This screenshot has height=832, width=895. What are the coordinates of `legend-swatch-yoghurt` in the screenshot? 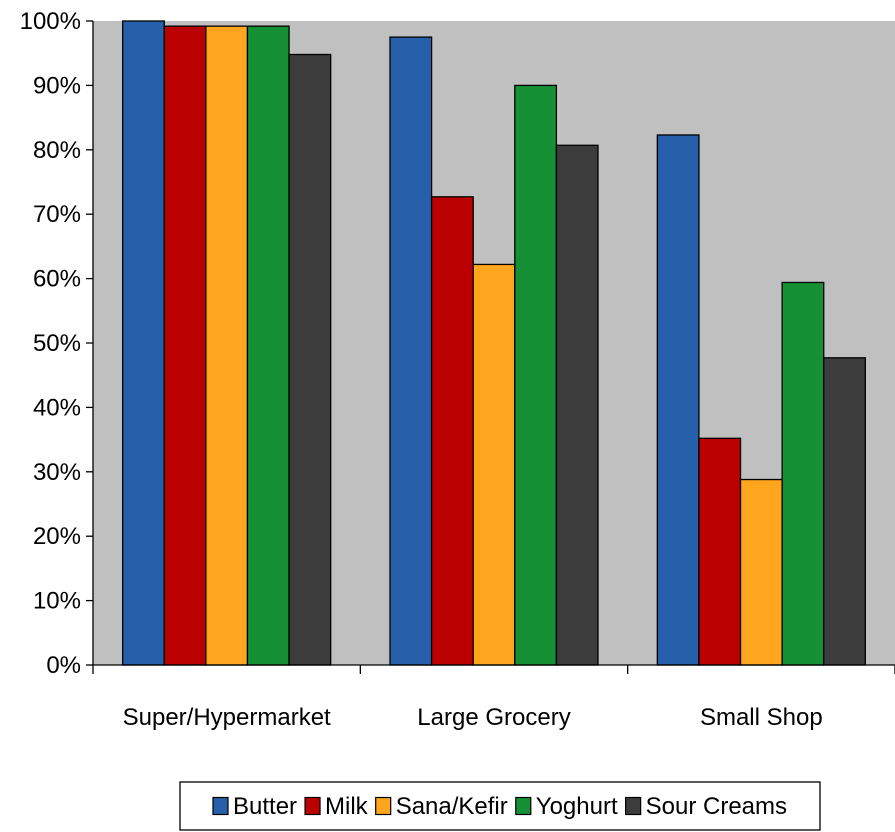 It's located at (523, 806).